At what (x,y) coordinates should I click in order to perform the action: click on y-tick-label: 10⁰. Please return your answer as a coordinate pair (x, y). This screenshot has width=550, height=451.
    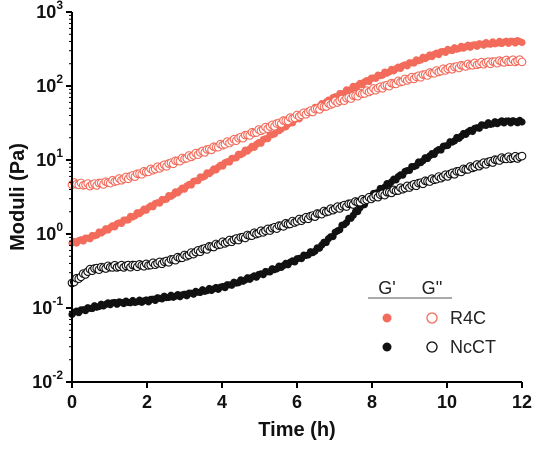
    Looking at the image, I should click on (49, 232).